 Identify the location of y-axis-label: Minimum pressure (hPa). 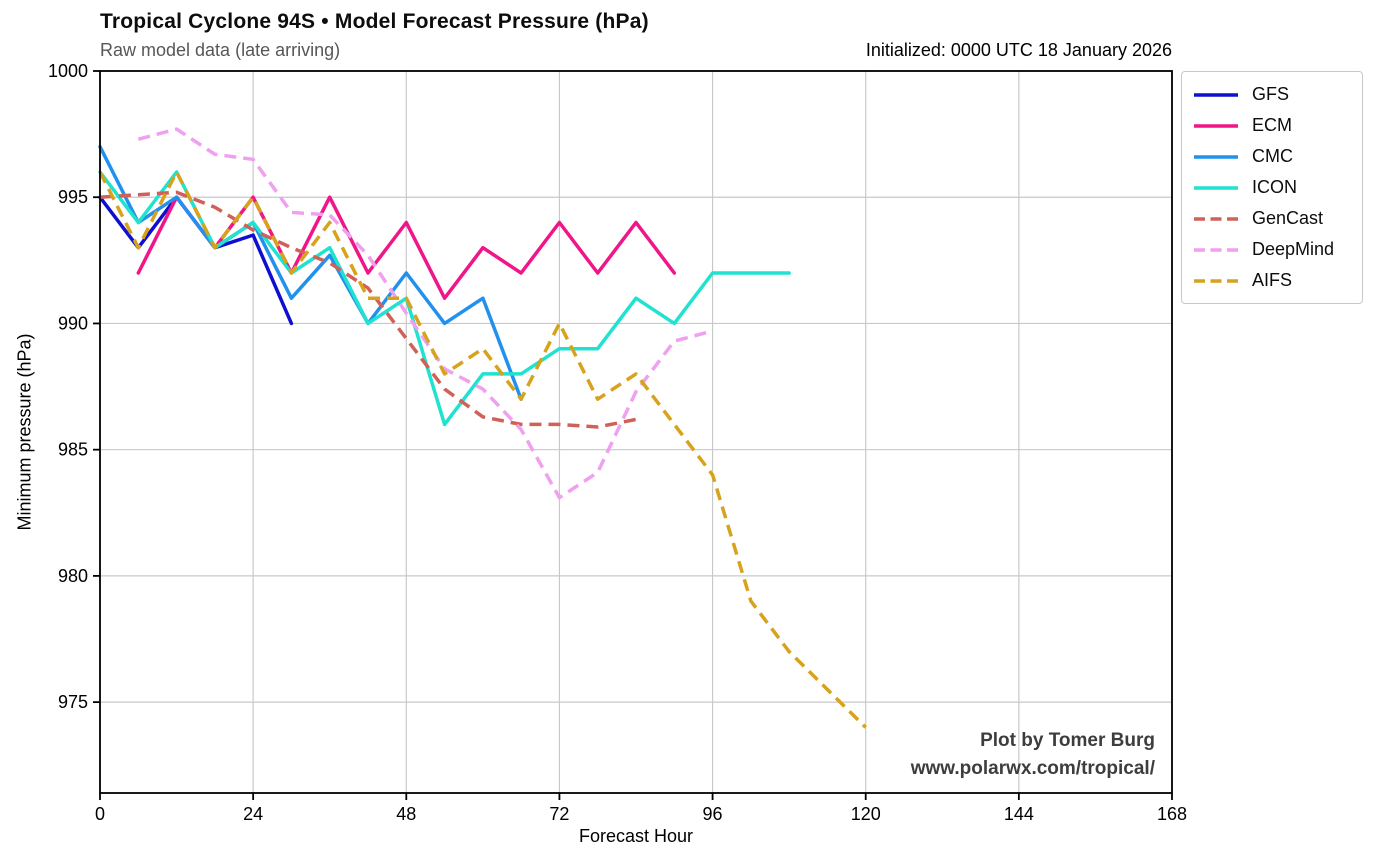
(24, 432).